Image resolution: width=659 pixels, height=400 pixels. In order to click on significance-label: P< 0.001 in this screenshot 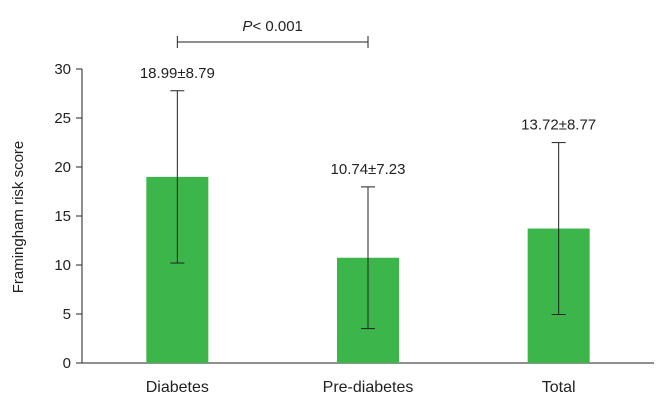, I will do `click(272, 26)`.